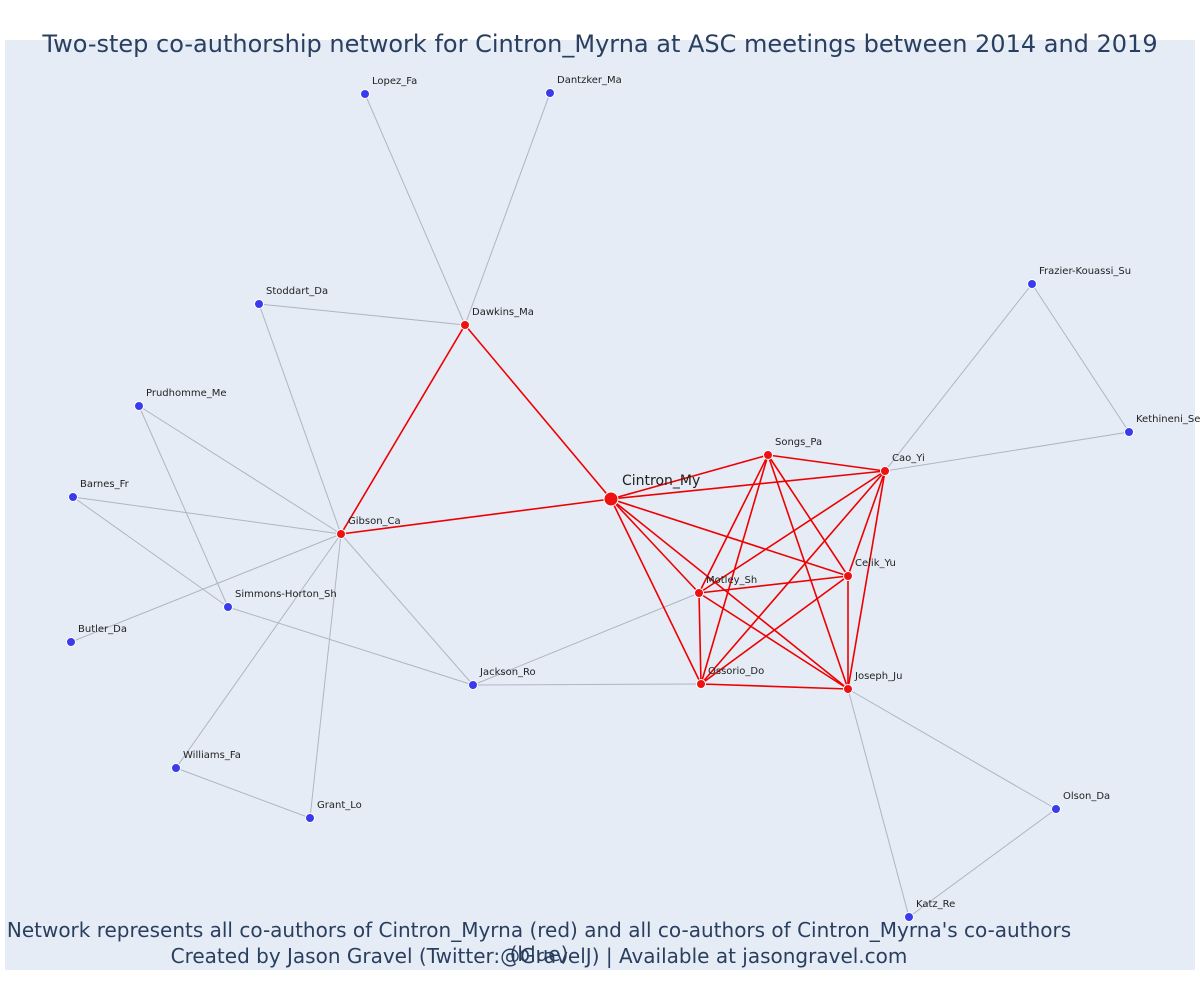 The height and width of the screenshot is (1000, 1200). What do you see at coordinates (243, 793) in the screenshot?
I see `edge-Williams_Fa-Grant_Lo` at bounding box center [243, 793].